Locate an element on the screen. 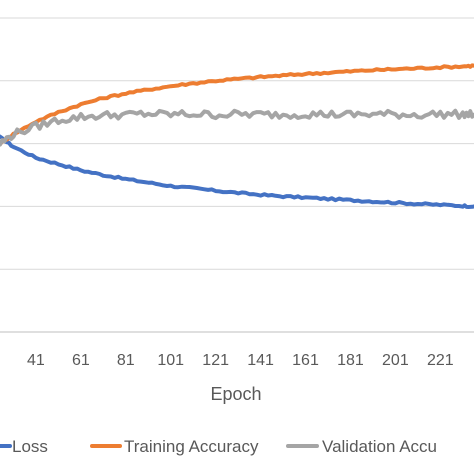 The image size is (474, 474). legend-label: Validation Accu is located at coordinates (379, 446).